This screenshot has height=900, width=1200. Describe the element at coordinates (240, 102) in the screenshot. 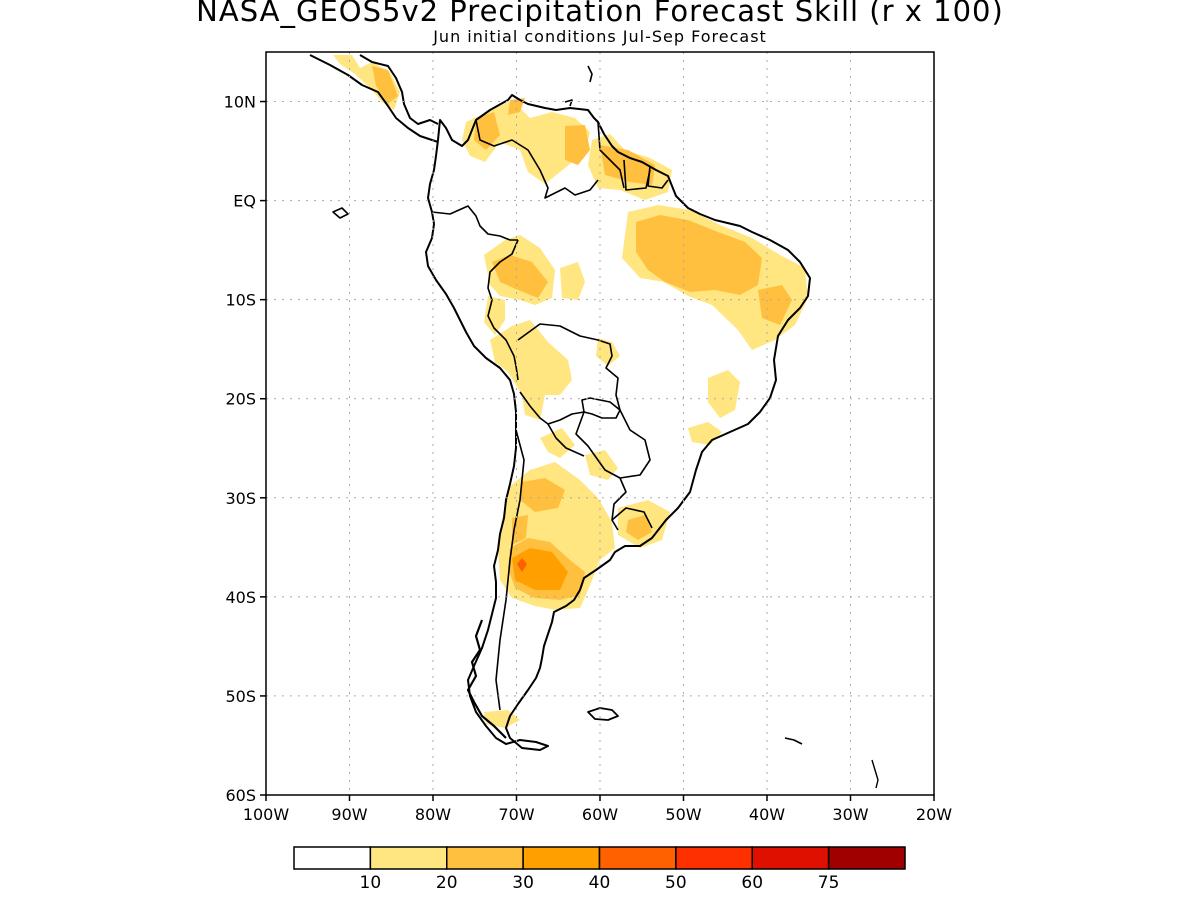

I see `lat-tick-label: 10N` at that location.